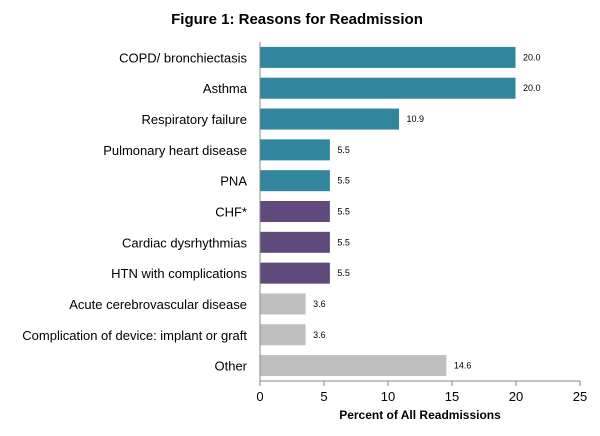 Image resolution: width=600 pixels, height=436 pixels. I want to click on x-tick-label-2: 10, so click(388, 396).